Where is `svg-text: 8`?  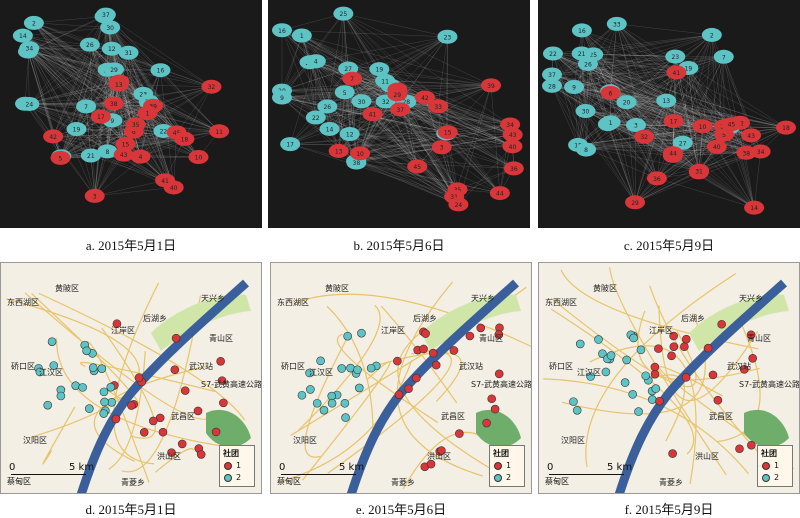 svg-text: 8 is located at coordinates (107, 152).